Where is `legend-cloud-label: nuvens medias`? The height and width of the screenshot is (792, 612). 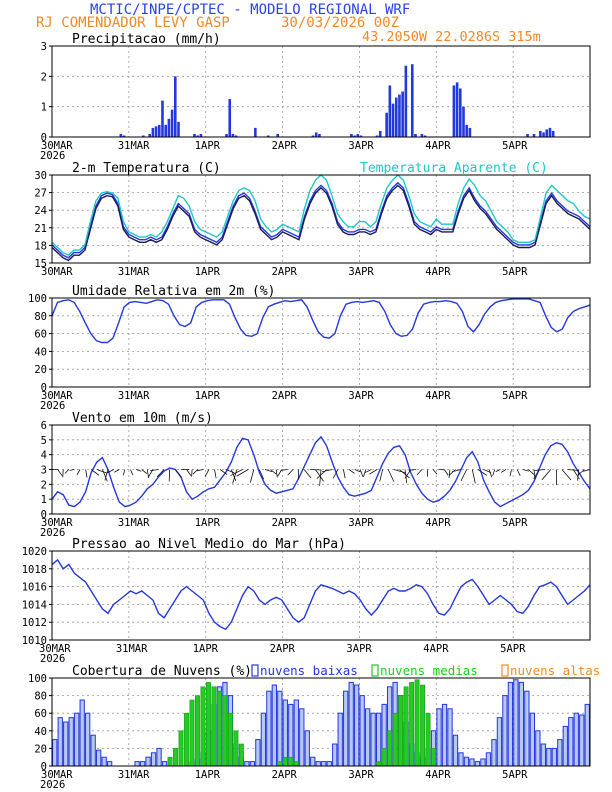
legend-cloud-label: nuvens medias is located at coordinates (429, 670).